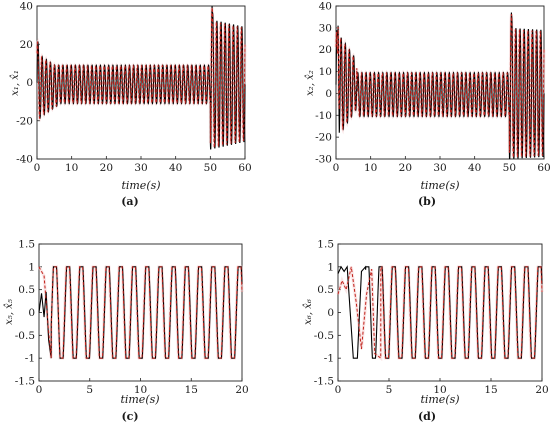 Image resolution: width=550 pixels, height=426 pixels. What do you see at coordinates (24, 160) in the screenshot?
I see `y-tick-label-a: -40` at bounding box center [24, 160].